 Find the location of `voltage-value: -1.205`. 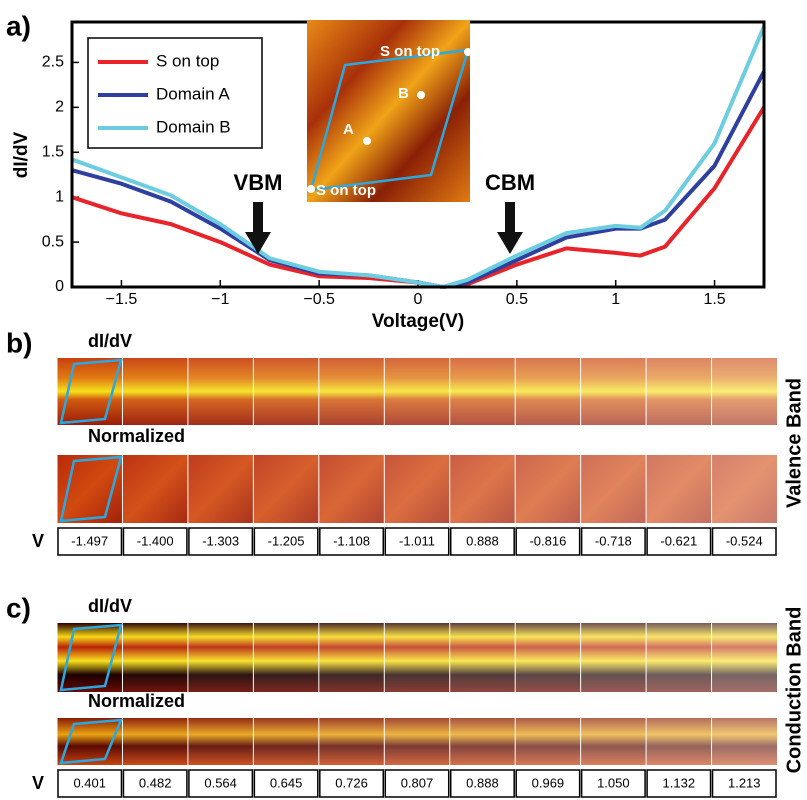

voltage-value: -1.205 is located at coordinates (286, 540).